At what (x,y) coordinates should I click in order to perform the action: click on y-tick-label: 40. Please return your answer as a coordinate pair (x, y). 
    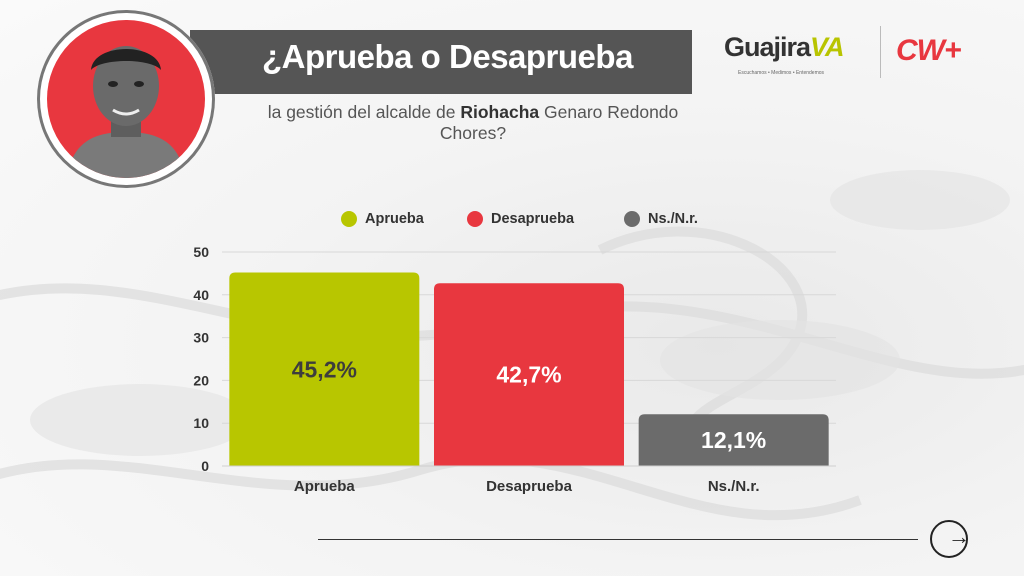
    Looking at the image, I should click on (201, 295).